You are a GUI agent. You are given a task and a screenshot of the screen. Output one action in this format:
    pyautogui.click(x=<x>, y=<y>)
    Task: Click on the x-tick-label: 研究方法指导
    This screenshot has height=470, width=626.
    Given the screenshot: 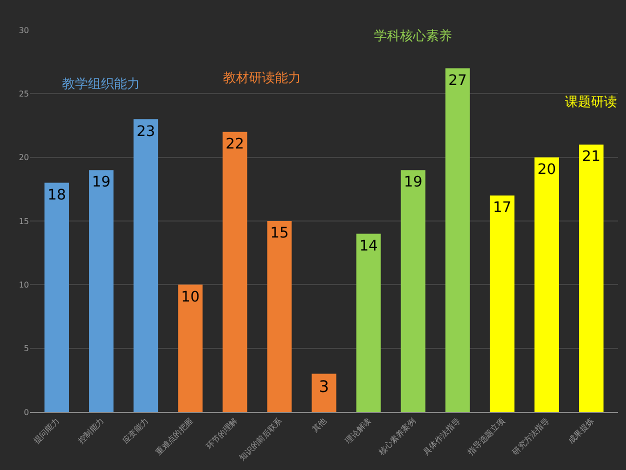 What is the action you would take?
    pyautogui.click(x=530, y=436)
    